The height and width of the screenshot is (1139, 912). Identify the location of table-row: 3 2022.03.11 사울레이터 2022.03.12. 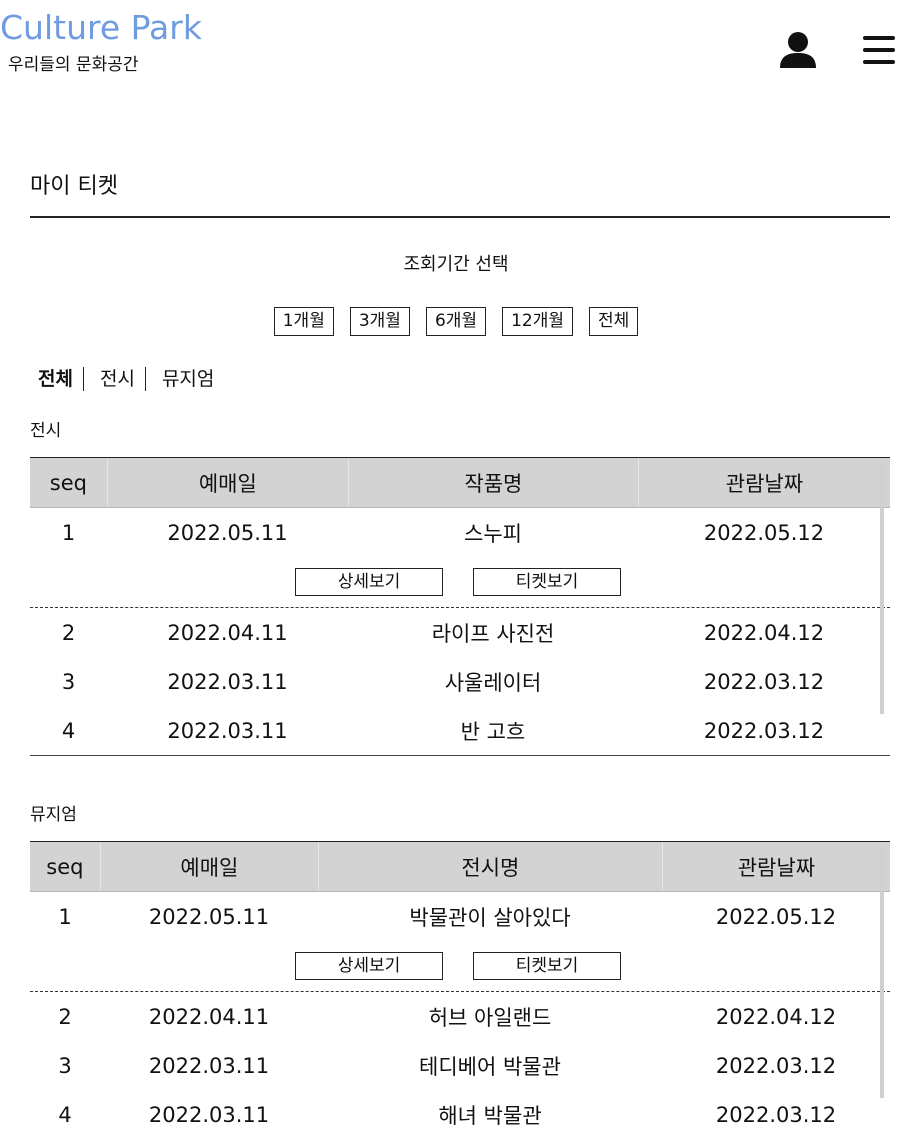
(460, 681).